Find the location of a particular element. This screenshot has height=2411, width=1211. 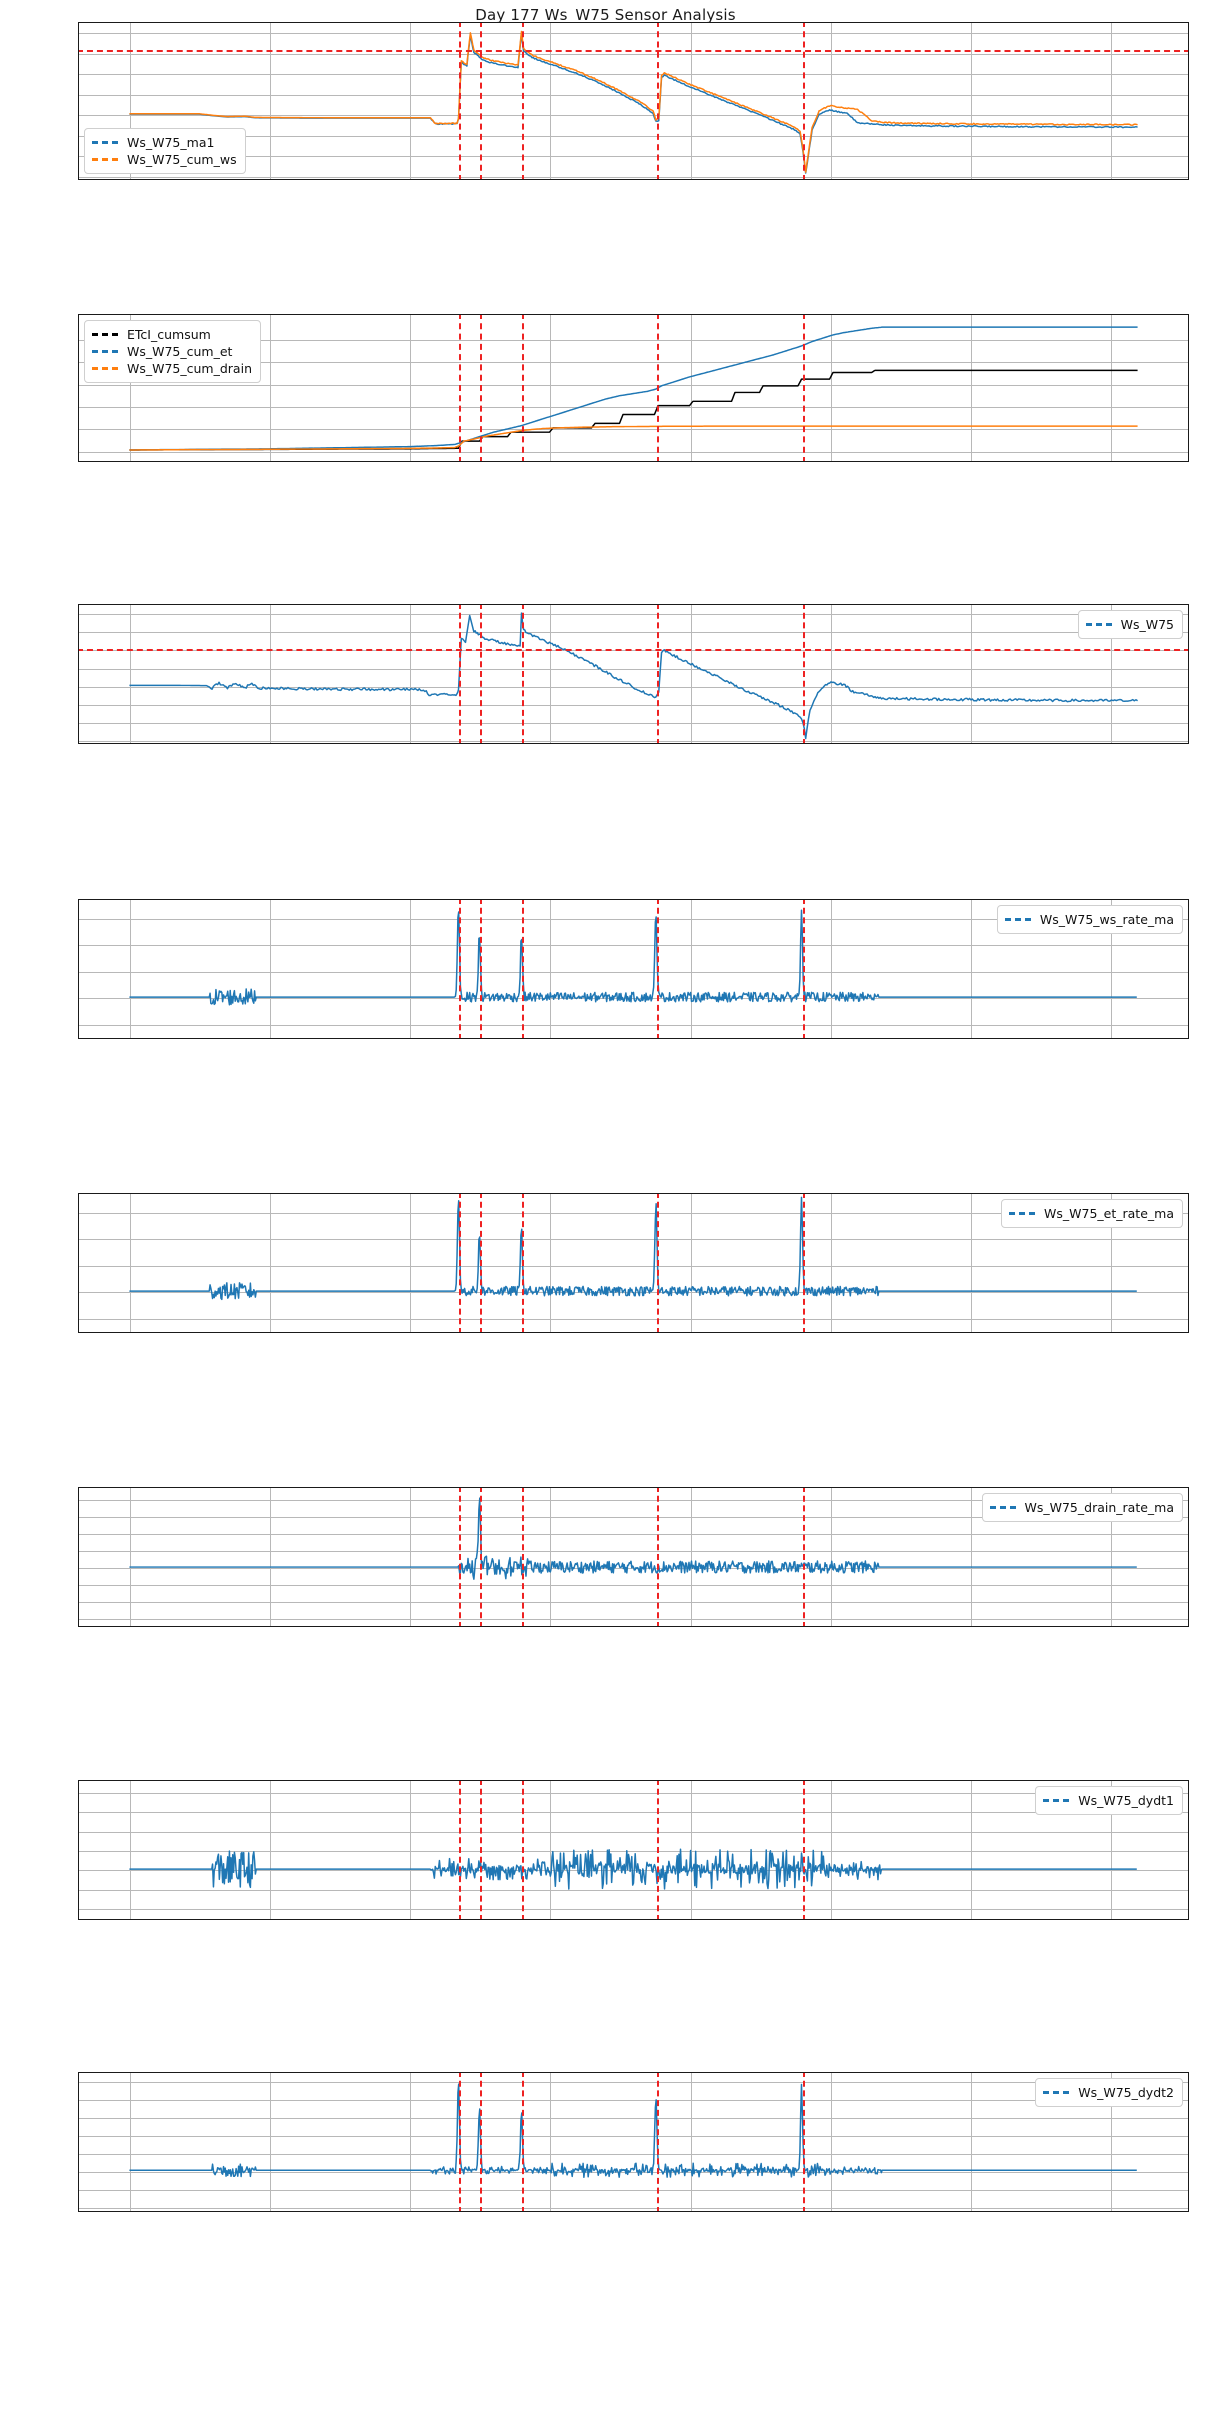

panel-water-status-legend: Ws_W75_ma1 Ws_W75_cum_ws is located at coordinates (165, 151).